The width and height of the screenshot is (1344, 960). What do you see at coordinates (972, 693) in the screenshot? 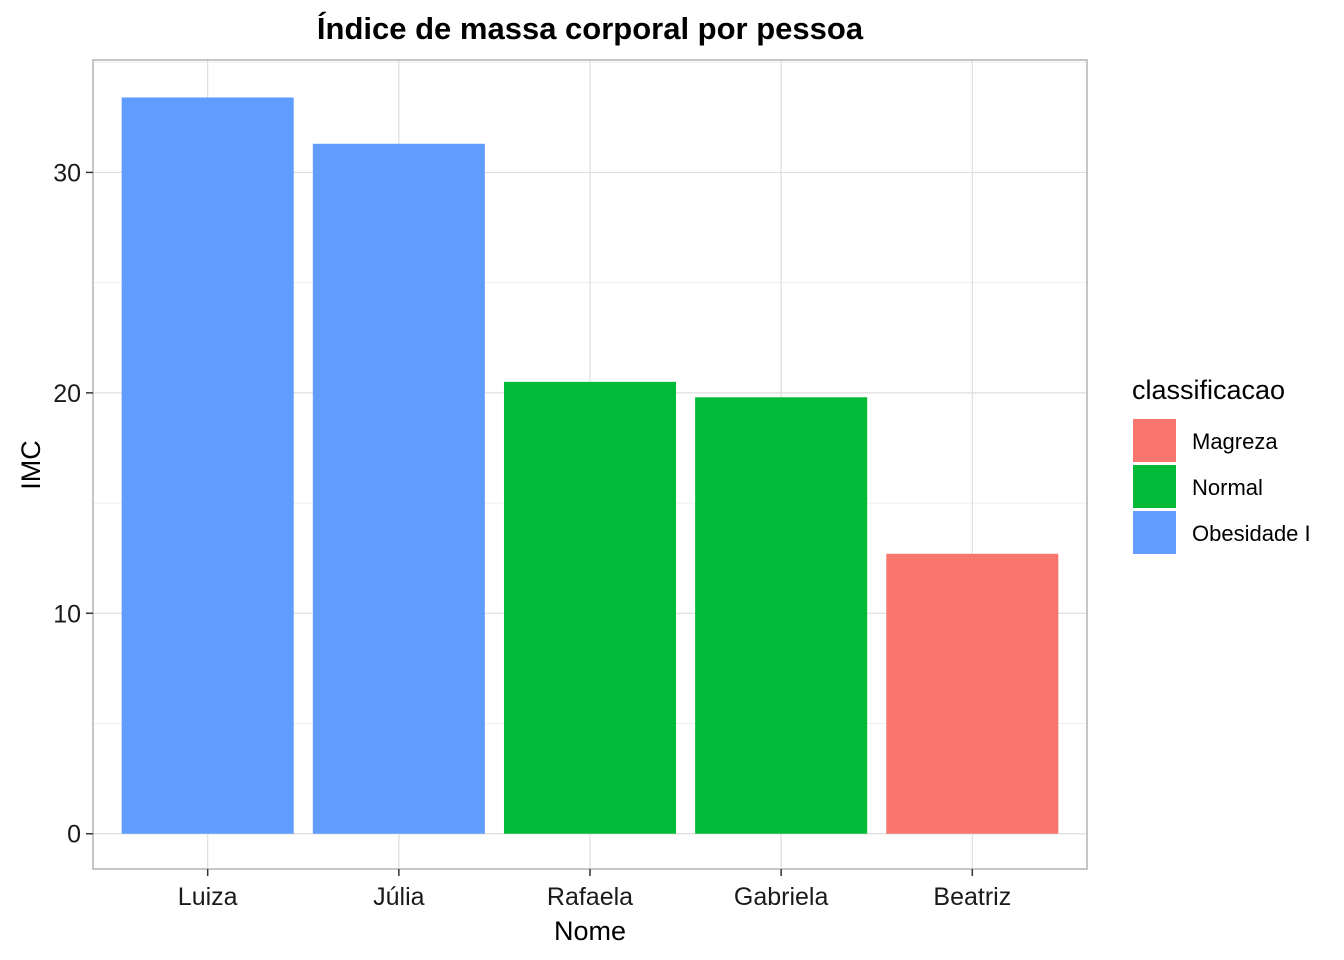
I see `bar-beatriz` at bounding box center [972, 693].